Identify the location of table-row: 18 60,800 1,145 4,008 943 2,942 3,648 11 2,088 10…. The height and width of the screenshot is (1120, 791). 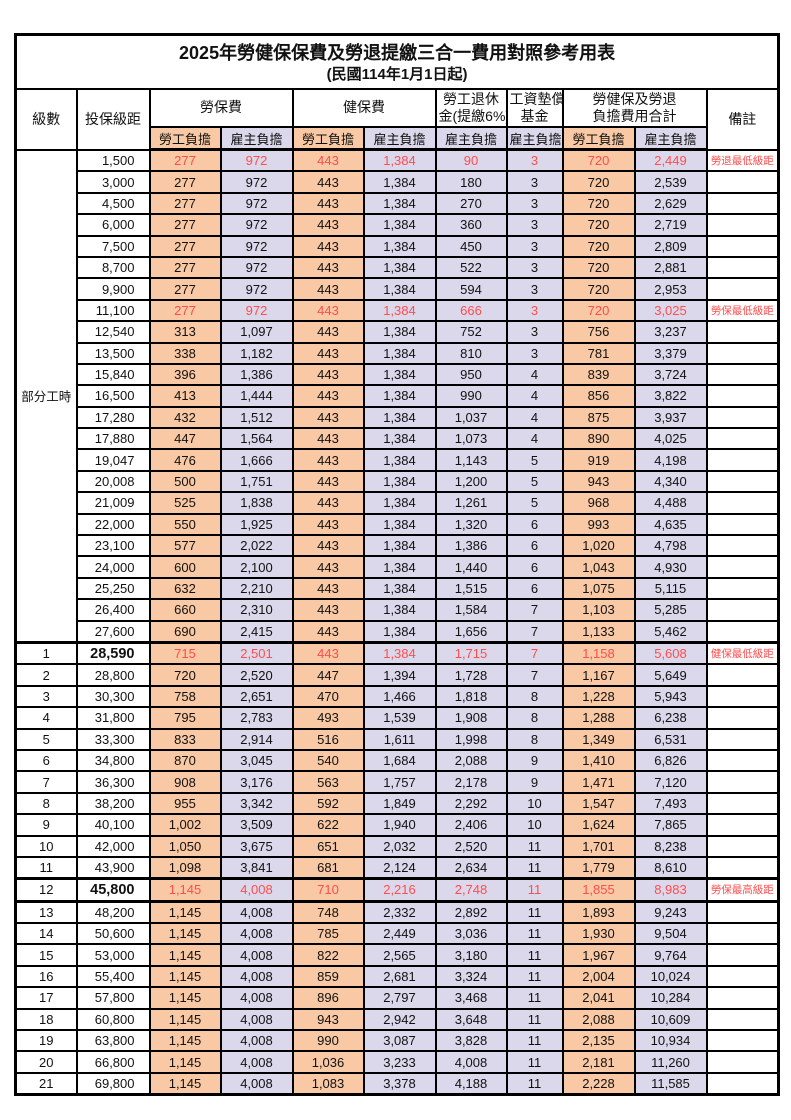
(397, 1019).